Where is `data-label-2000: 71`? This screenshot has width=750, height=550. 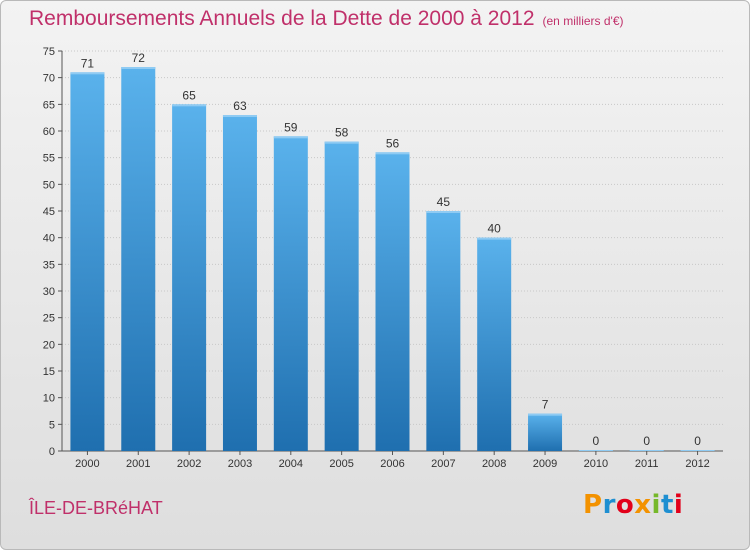 data-label-2000: 71 is located at coordinates (88, 63).